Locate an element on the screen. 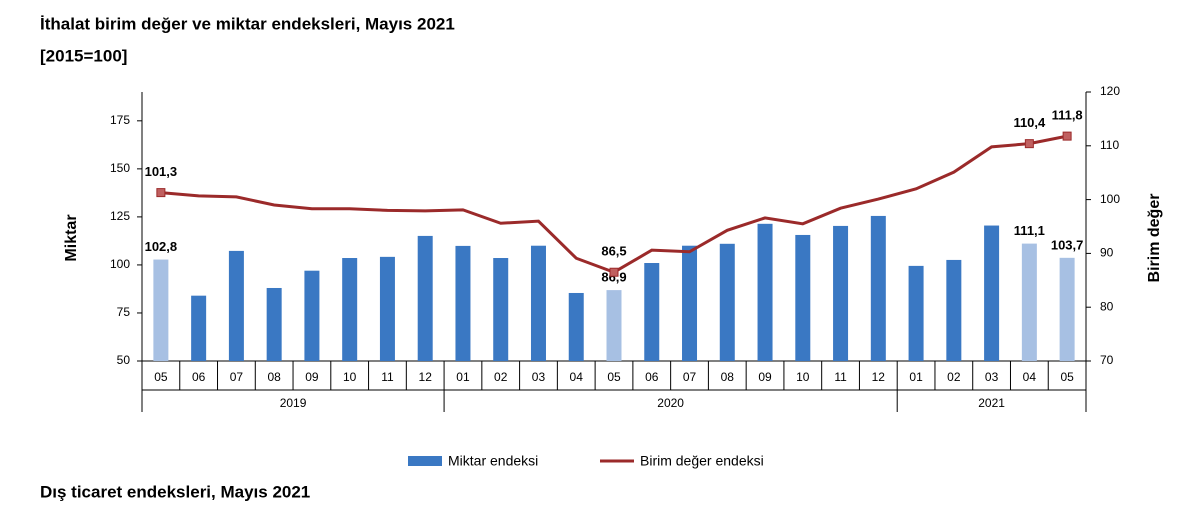 The height and width of the screenshot is (506, 1200). y2-tick-label: 100 is located at coordinates (1110, 199).